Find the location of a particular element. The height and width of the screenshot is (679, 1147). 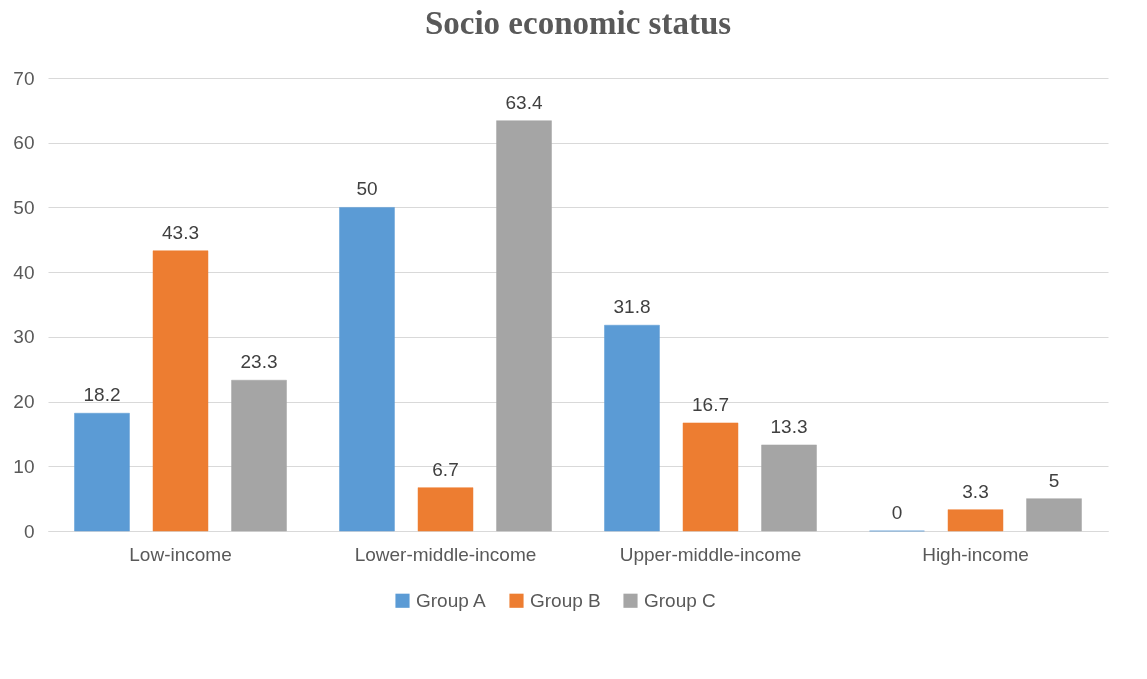

y-tick-label: 0 is located at coordinates (29, 531).